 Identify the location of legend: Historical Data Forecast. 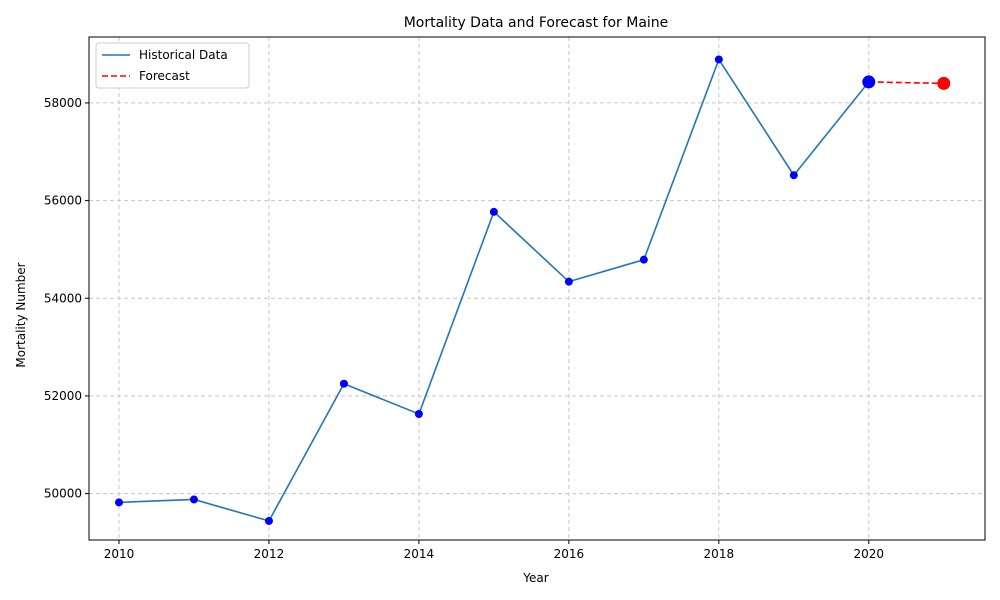
(172, 65).